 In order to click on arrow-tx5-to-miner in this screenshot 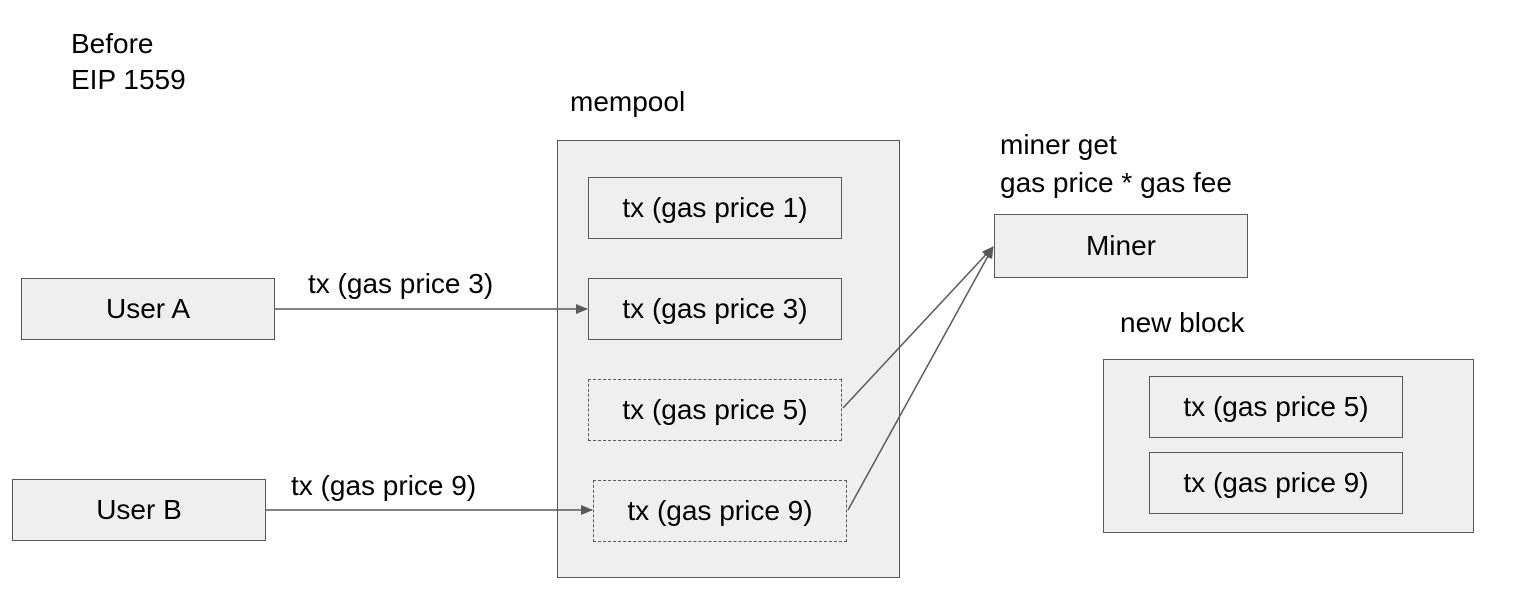, I will do `click(918, 327)`.